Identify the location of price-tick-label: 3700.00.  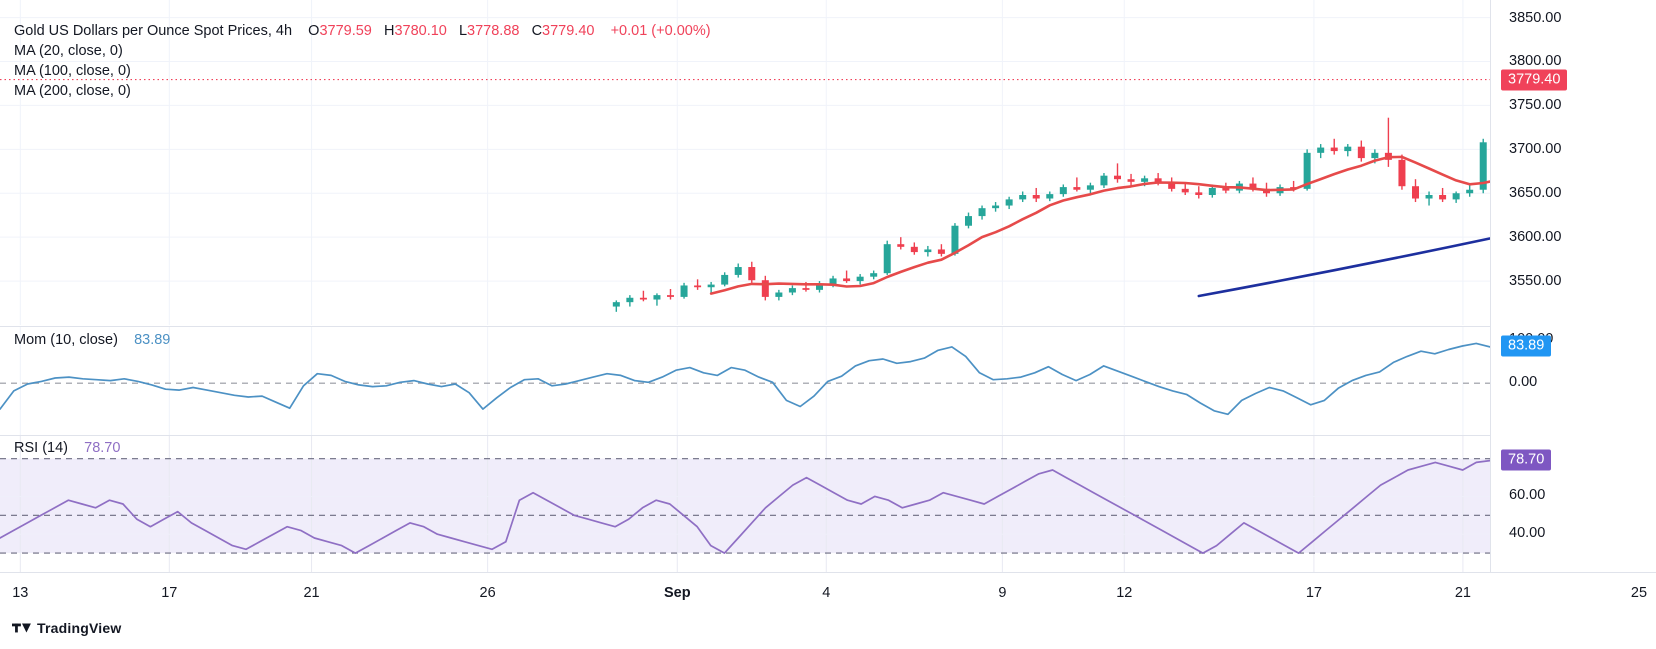
(1535, 149).